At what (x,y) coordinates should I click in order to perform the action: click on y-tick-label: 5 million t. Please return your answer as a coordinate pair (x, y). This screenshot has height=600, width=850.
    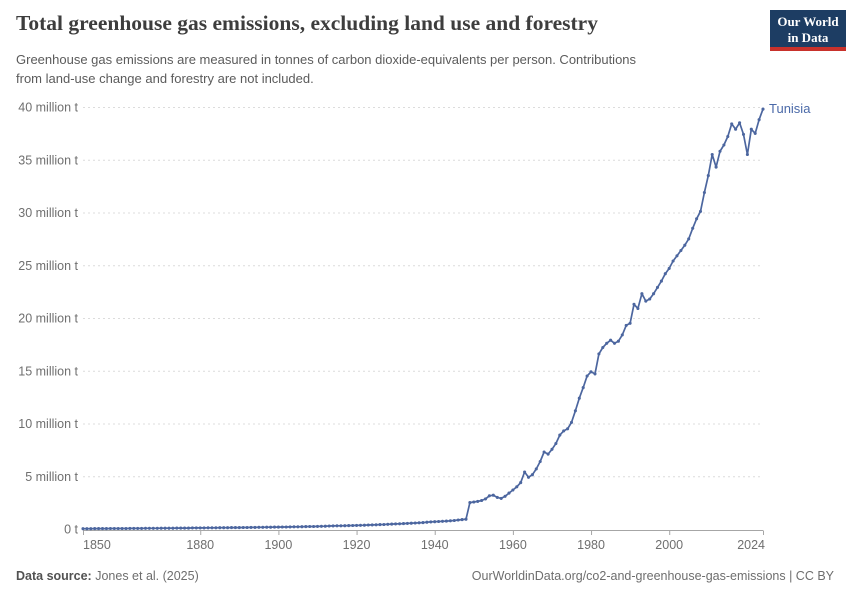
    Looking at the image, I should click on (51, 477).